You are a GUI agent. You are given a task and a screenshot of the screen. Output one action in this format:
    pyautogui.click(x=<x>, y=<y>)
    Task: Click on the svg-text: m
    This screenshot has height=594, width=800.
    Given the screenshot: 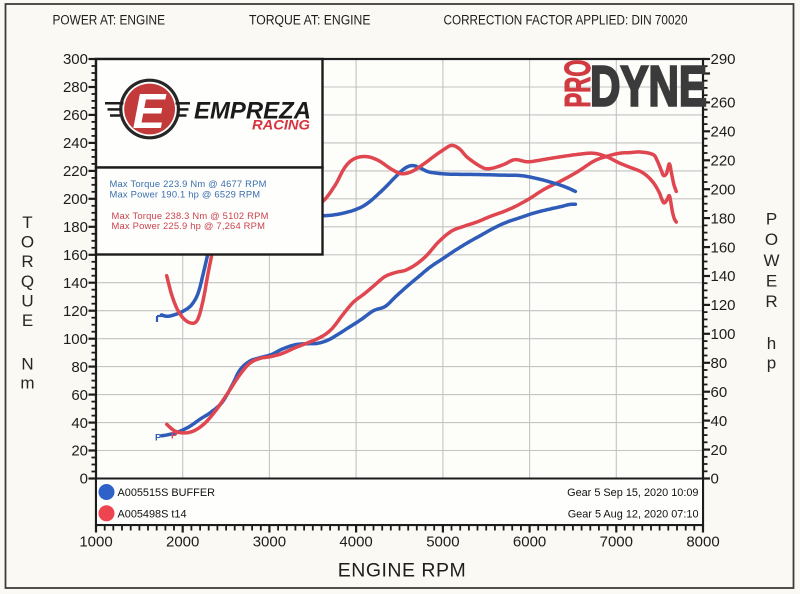 What is the action you would take?
    pyautogui.click(x=27, y=383)
    